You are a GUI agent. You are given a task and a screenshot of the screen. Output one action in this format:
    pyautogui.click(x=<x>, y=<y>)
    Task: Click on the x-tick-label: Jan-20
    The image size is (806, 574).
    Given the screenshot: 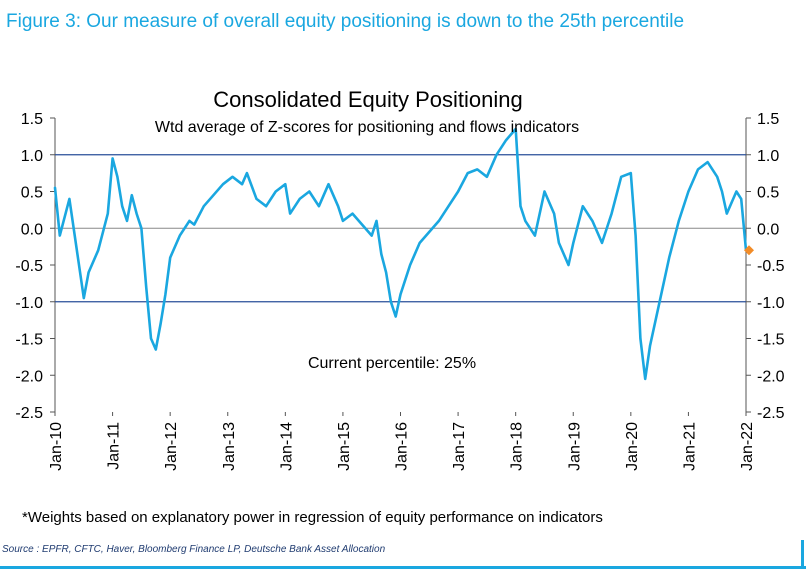 What is the action you would take?
    pyautogui.click(x=632, y=446)
    